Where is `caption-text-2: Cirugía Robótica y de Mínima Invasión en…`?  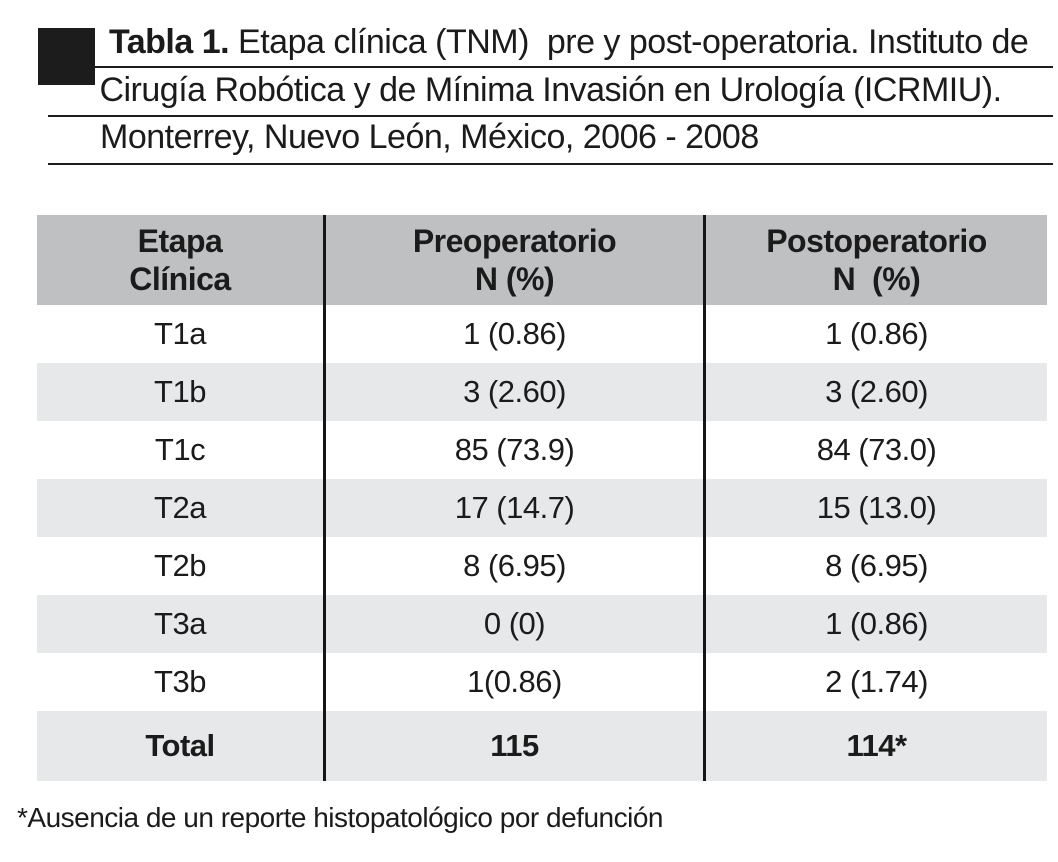 caption-text-2: Cirugía Robótica y de Mínima Invasión en… is located at coordinates (550, 90).